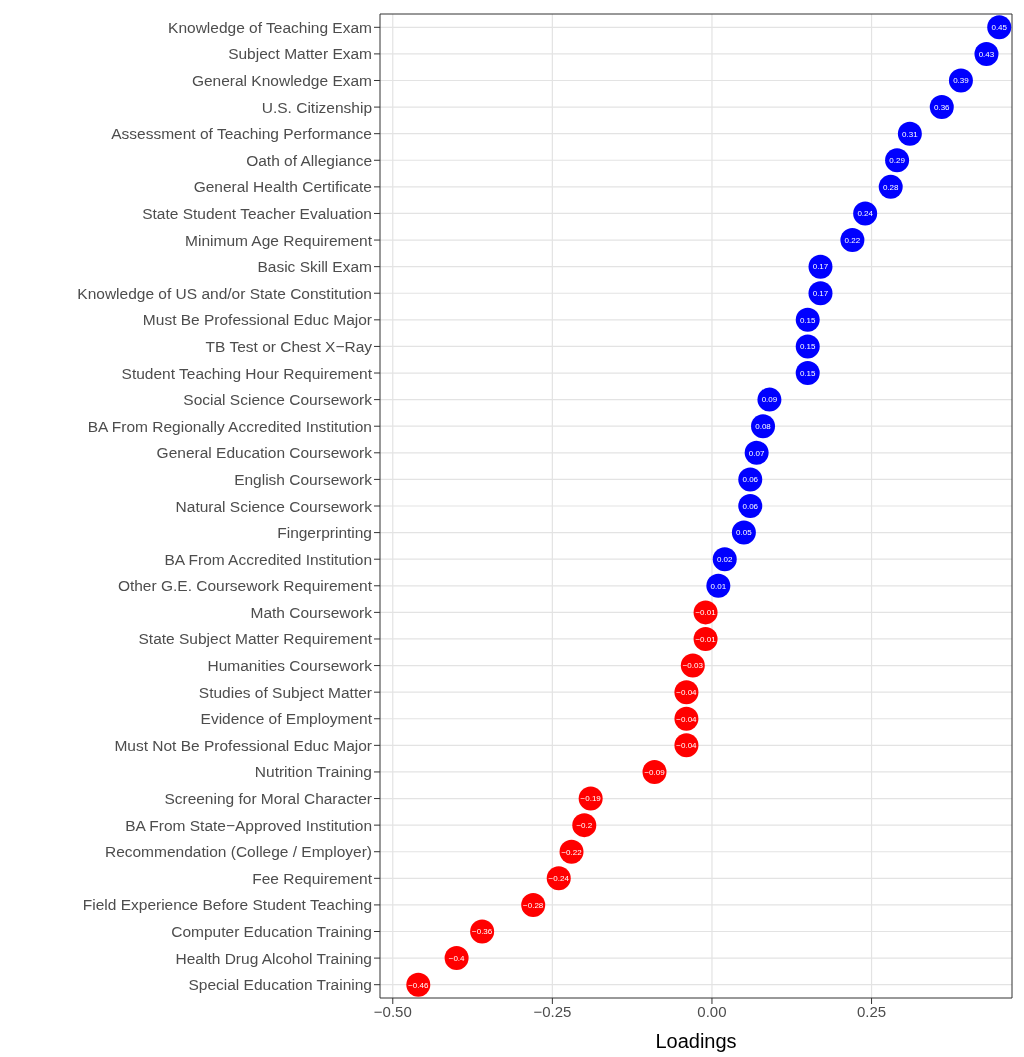 This screenshot has width=1024, height=1057. What do you see at coordinates (552, 1011) in the screenshot?
I see `x-tick-label: −0.25` at bounding box center [552, 1011].